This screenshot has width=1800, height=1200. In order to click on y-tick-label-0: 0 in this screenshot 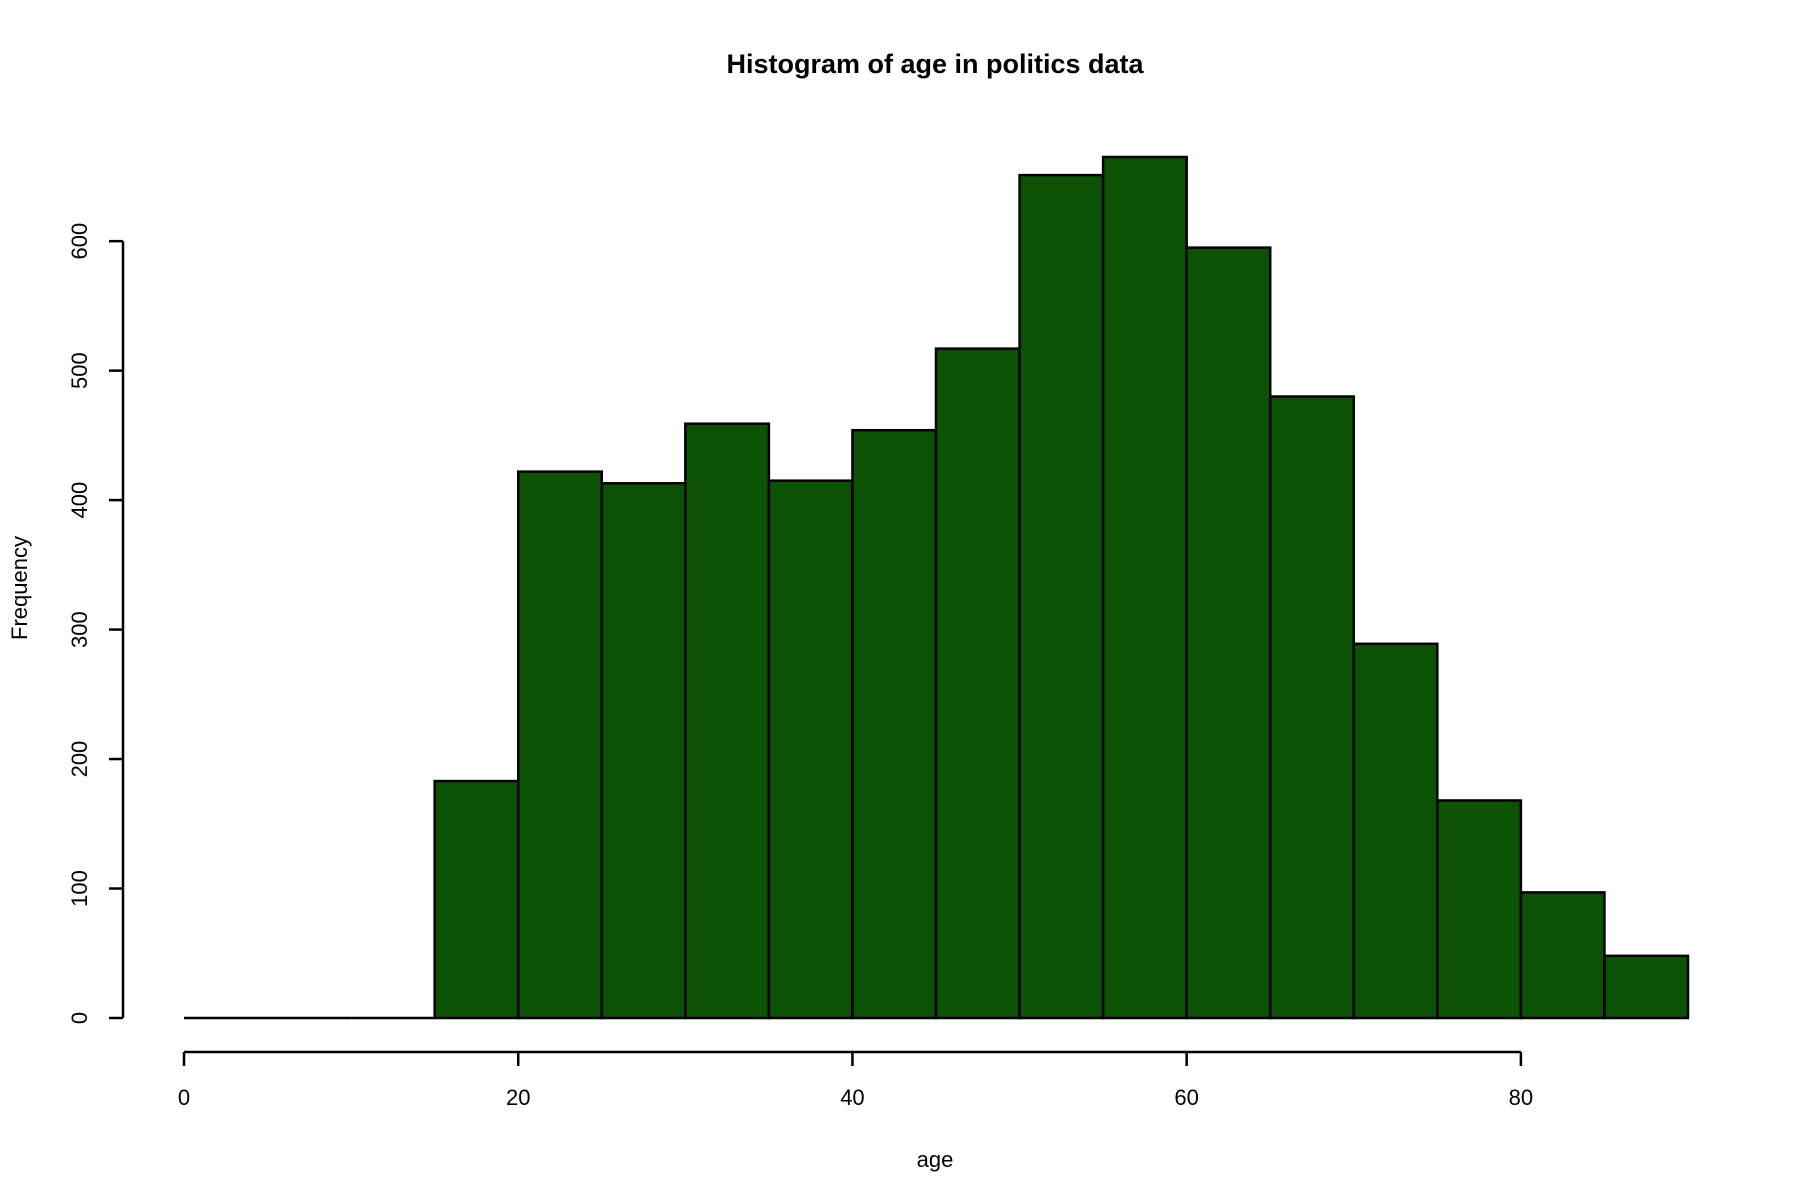, I will do `click(79, 1018)`.